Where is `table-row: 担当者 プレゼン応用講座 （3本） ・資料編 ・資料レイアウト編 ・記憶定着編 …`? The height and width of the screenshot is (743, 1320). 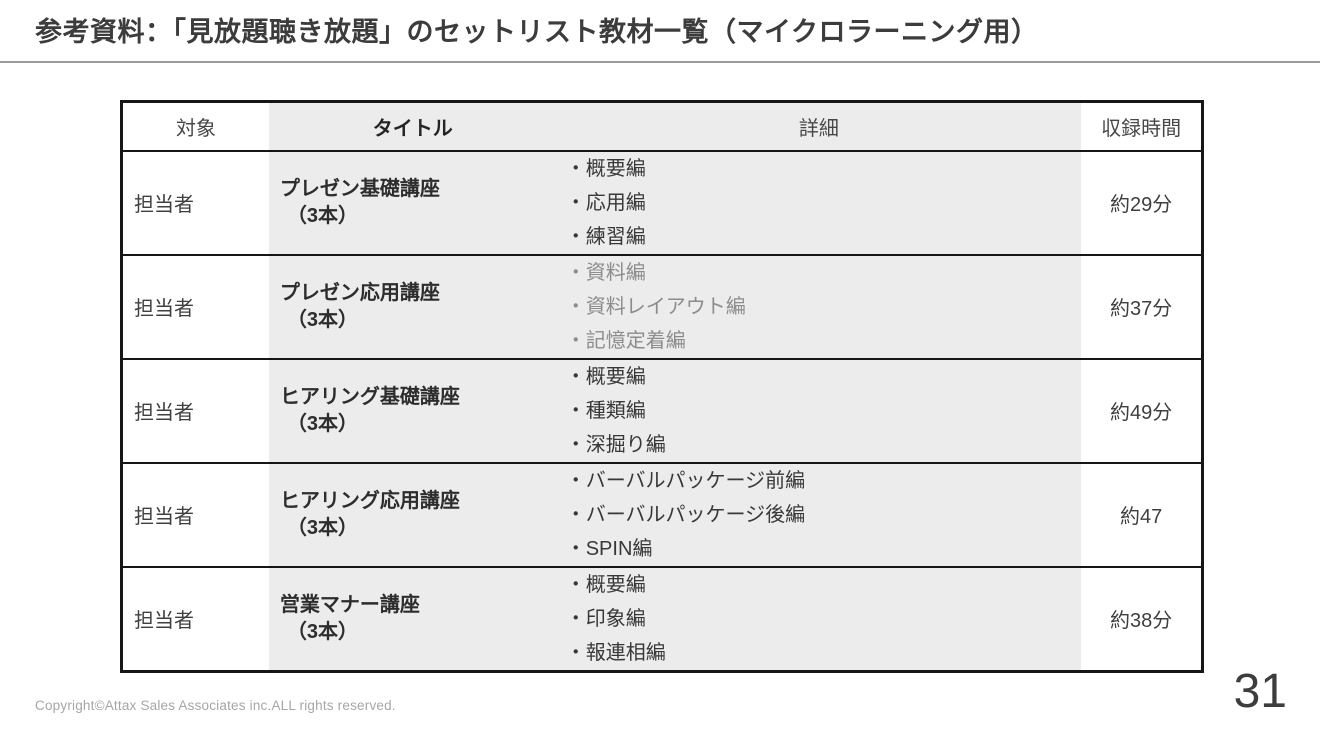
table-row: 担当者 プレゼン応用講座 （3本） ・資料編 ・資料レイアウト編 ・記憶定着編 … is located at coordinates (662, 306).